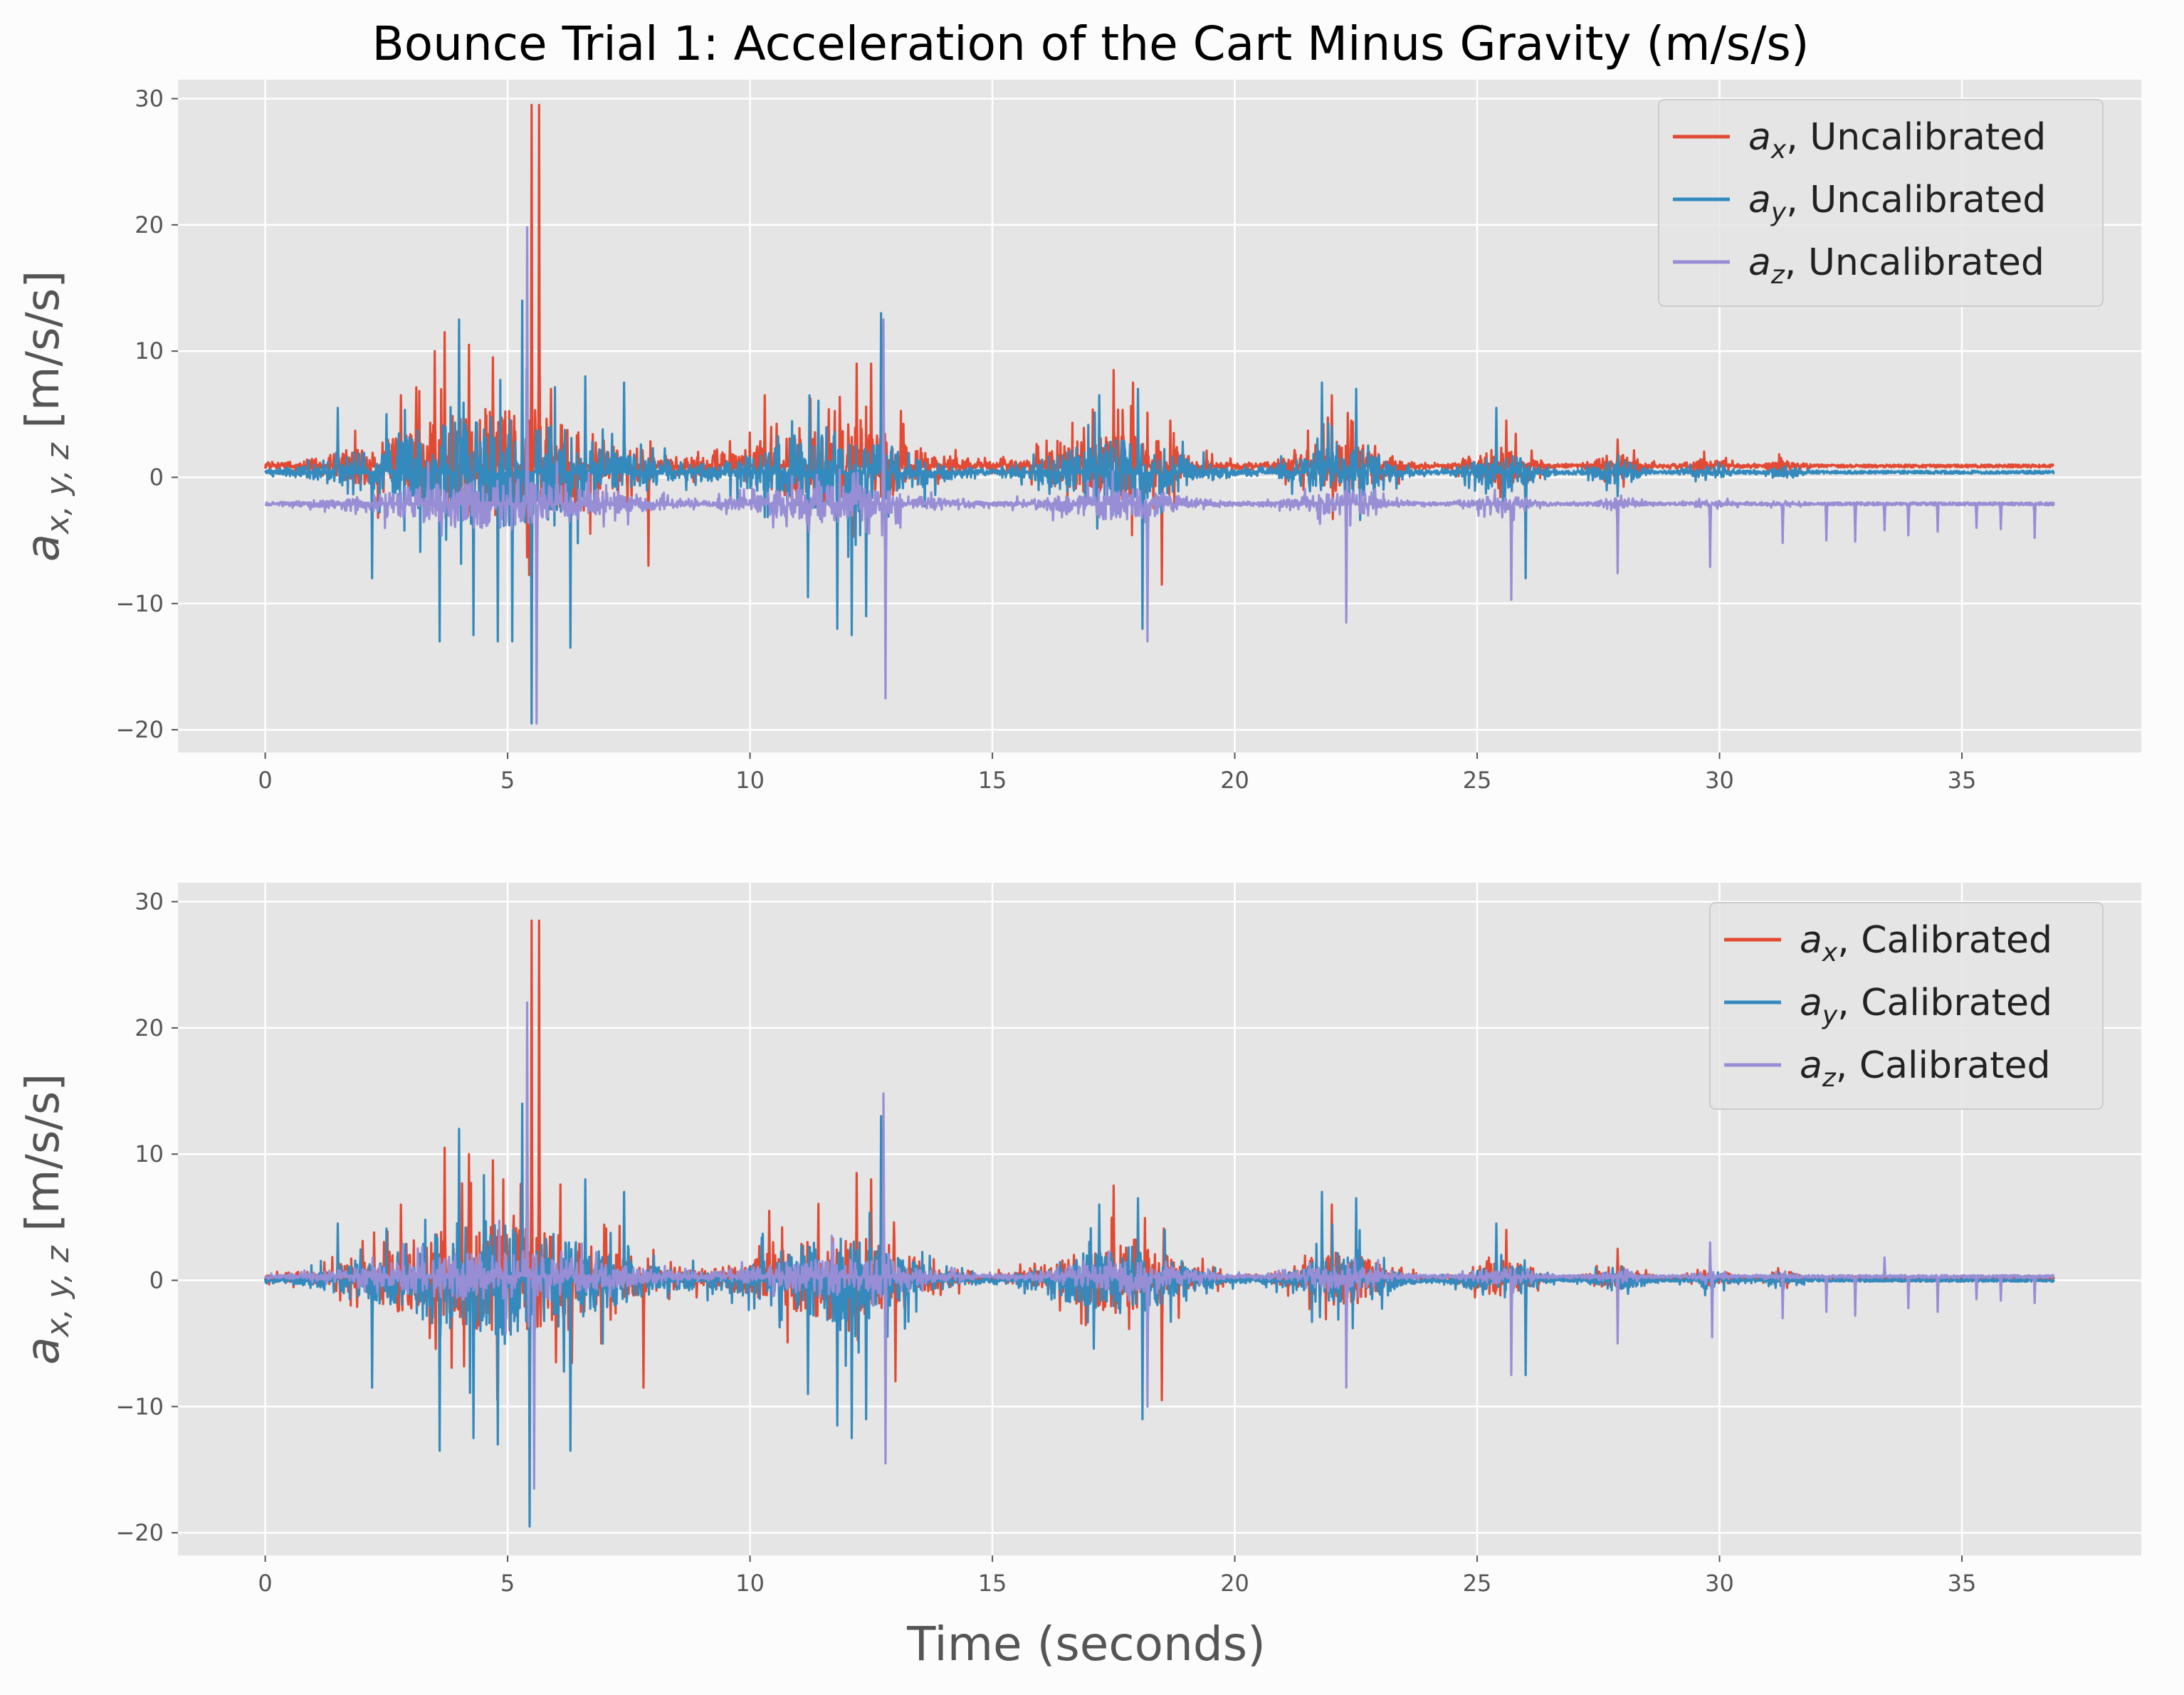 Image resolution: width=2184 pixels, height=1695 pixels. What do you see at coordinates (1086, 1644) in the screenshot?
I see `x-axis-label: Time (seconds)` at bounding box center [1086, 1644].